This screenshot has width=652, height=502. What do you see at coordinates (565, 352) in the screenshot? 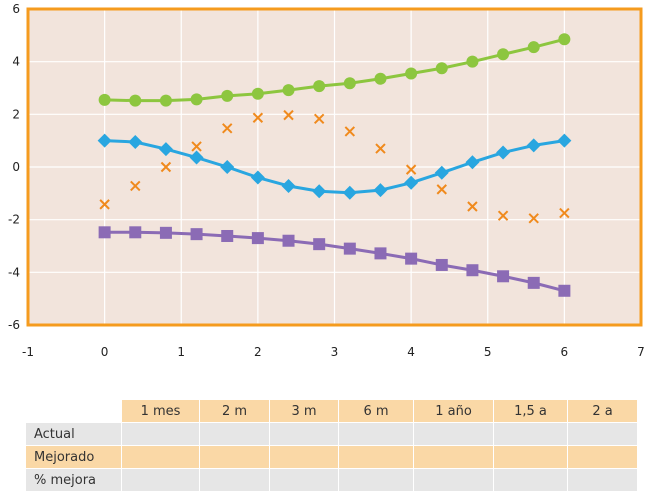
I see `x-tick-label: 6` at bounding box center [565, 352].